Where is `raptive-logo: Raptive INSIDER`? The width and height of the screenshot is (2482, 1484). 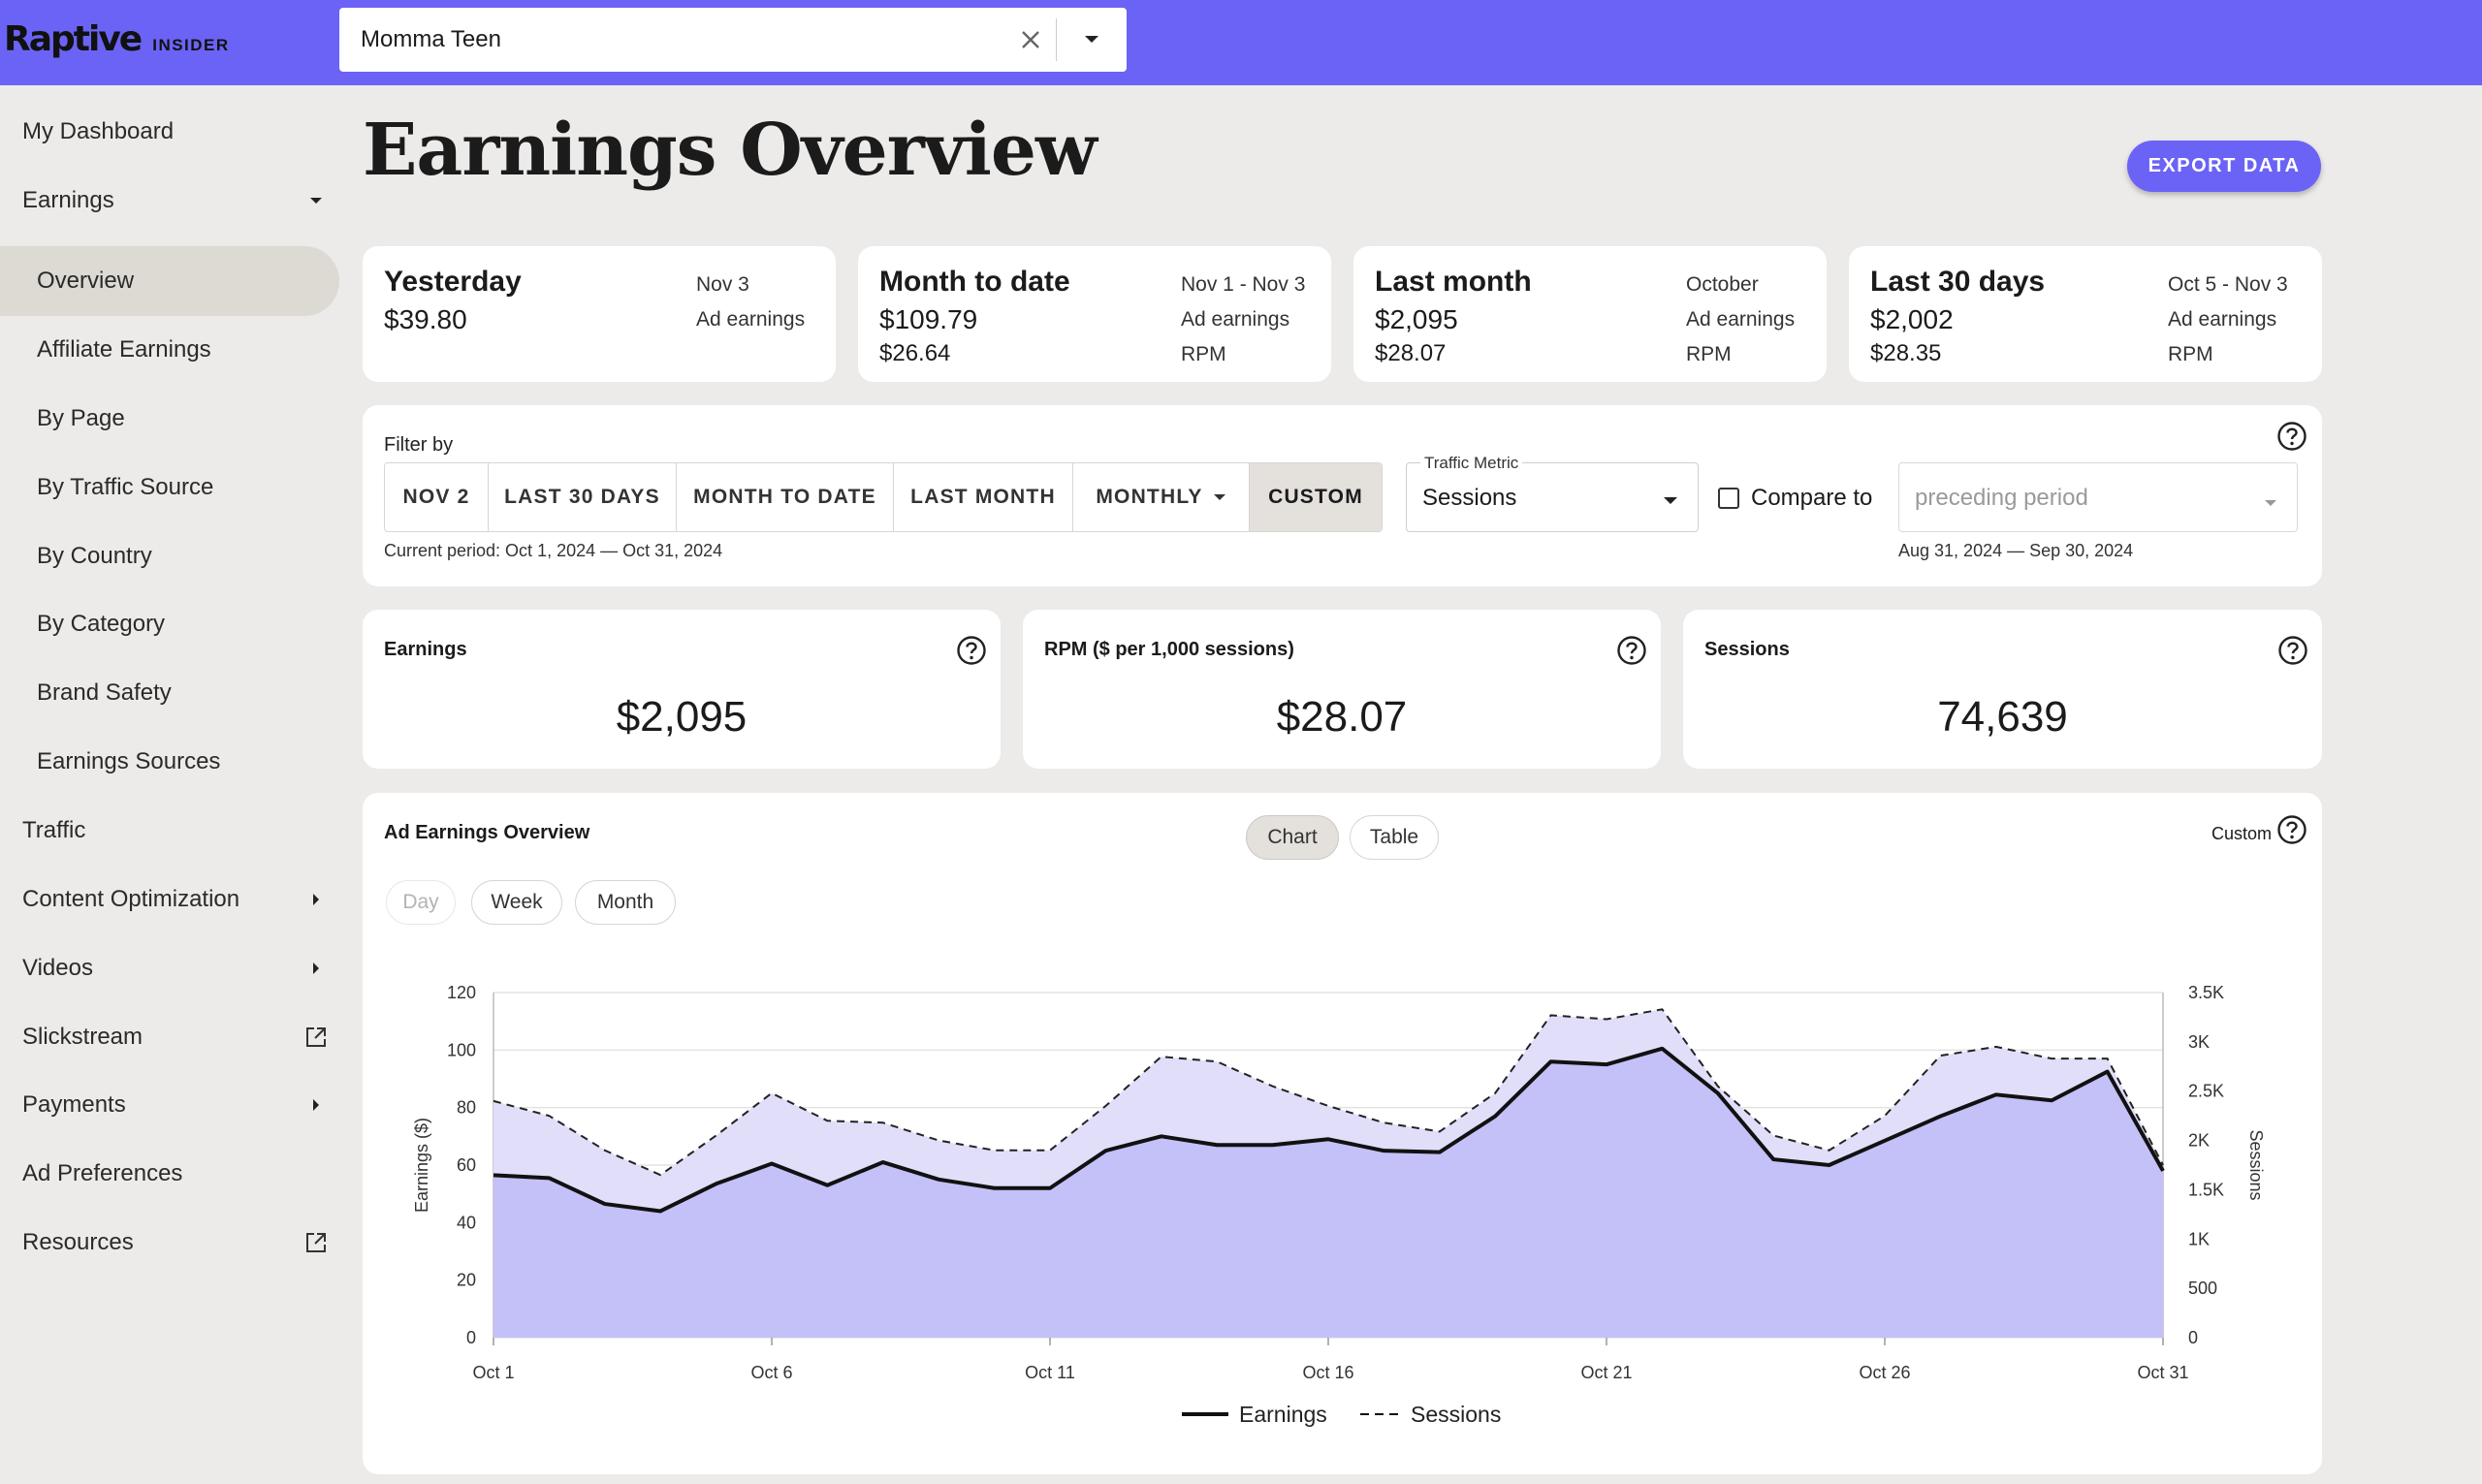 raptive-logo: Raptive INSIDER is located at coordinates (117, 42).